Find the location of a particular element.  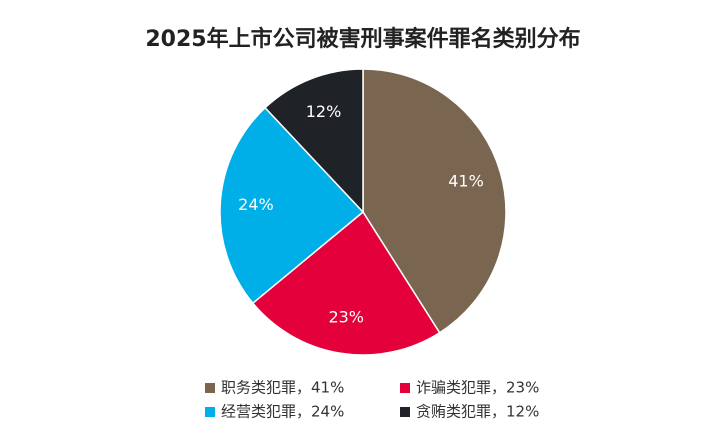

legend-label: 诈骗类犯罪，23% is located at coordinates (477, 388).